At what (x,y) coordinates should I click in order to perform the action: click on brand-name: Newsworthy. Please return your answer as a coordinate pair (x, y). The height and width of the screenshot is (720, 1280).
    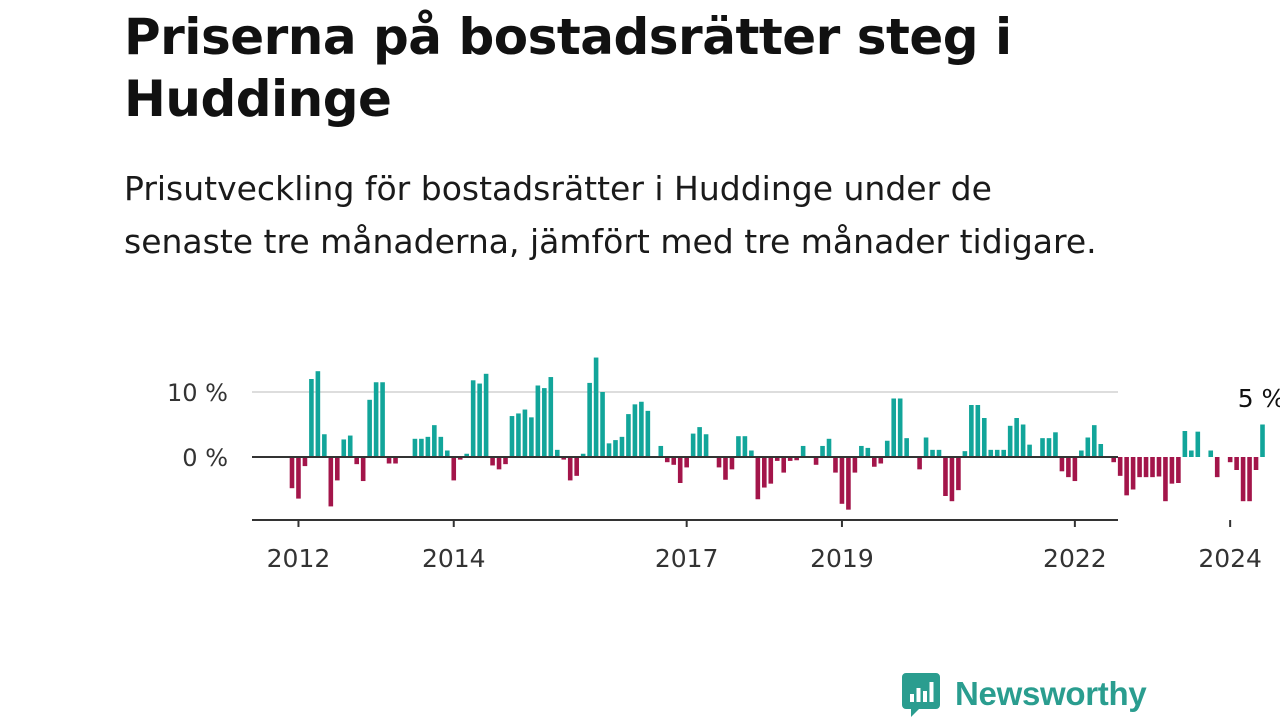
    Looking at the image, I should click on (1051, 693).